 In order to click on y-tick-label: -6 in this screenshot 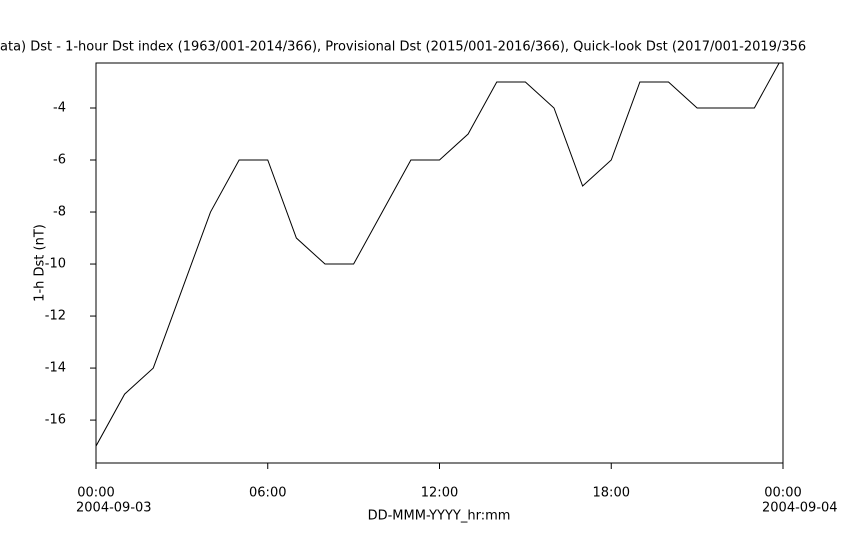, I will do `click(59, 160)`.